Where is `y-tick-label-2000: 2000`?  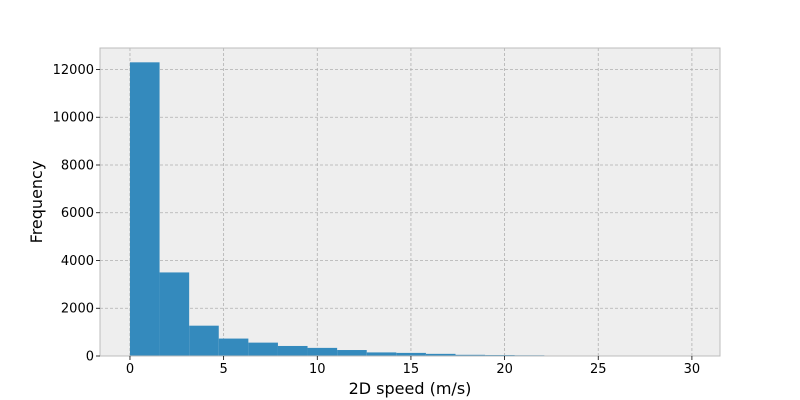 y-tick-label-2000: 2000 is located at coordinates (77, 309).